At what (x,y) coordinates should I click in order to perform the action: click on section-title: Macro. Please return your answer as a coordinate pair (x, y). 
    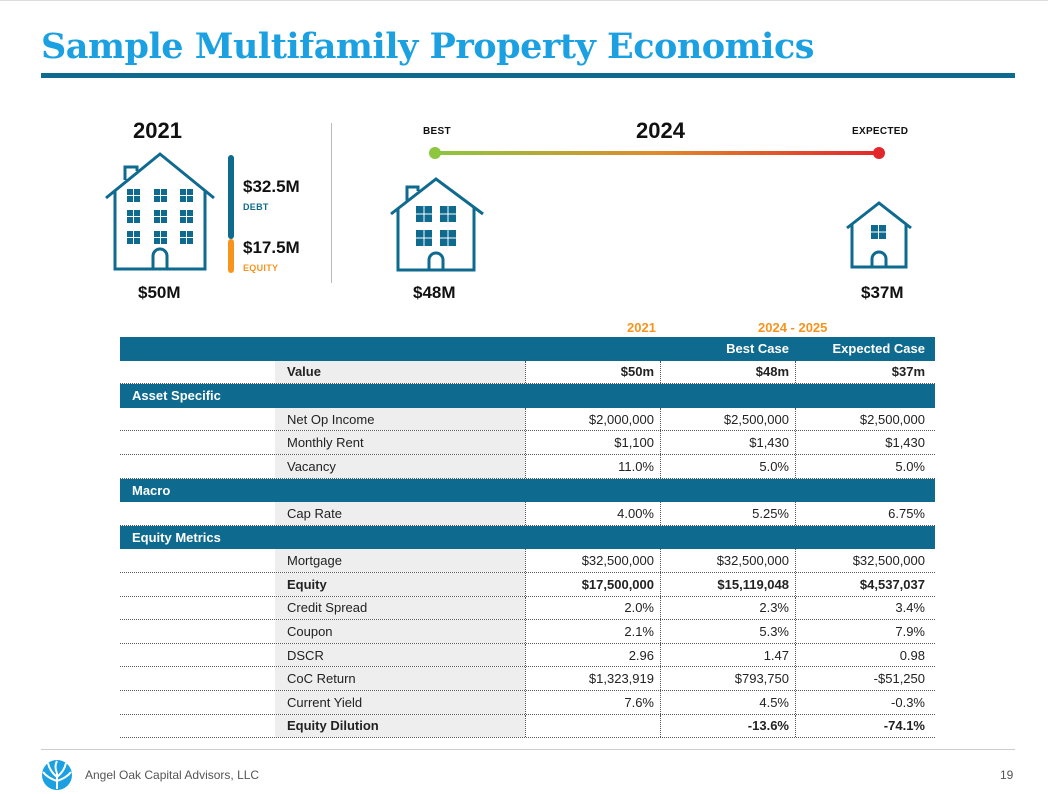
    Looking at the image, I should click on (151, 490).